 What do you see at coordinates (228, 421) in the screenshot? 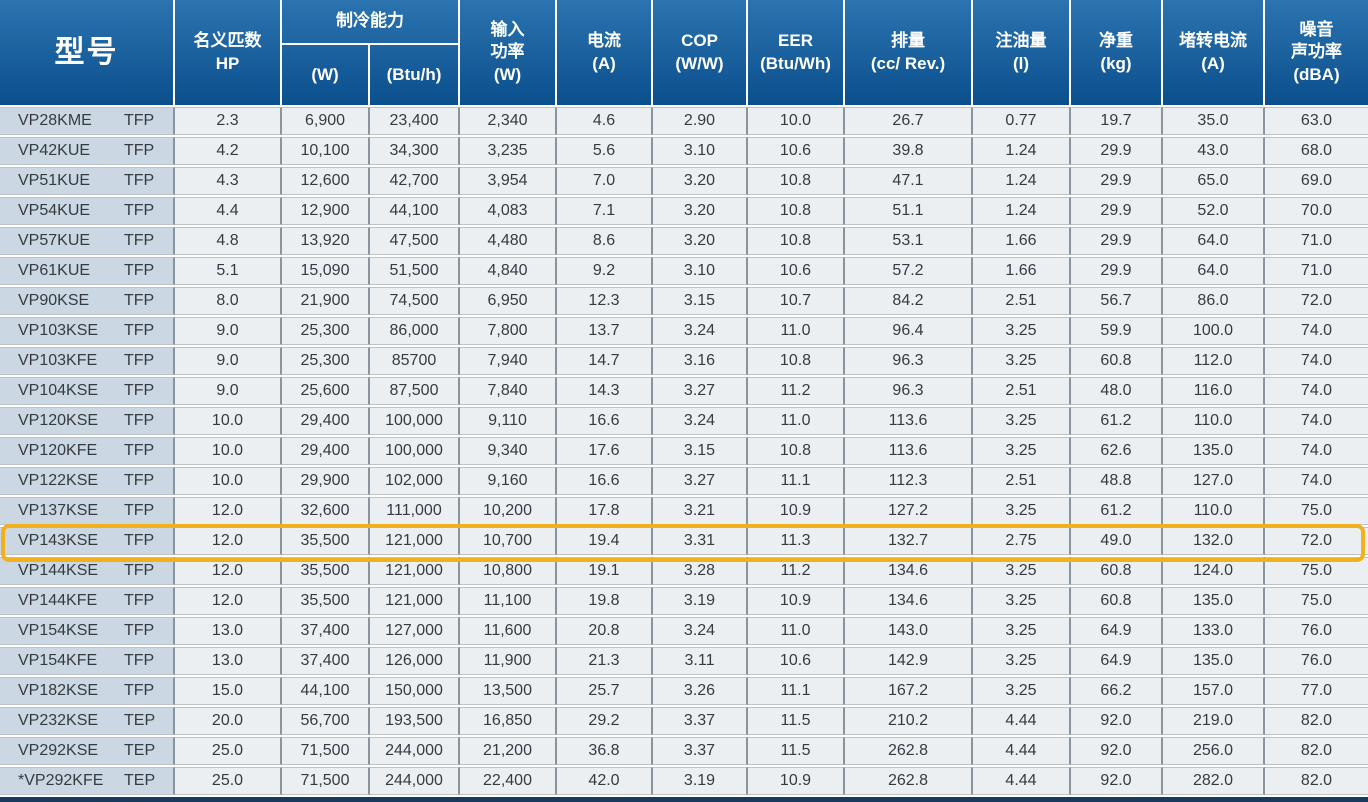
I see `cell-hp: 10.0` at bounding box center [228, 421].